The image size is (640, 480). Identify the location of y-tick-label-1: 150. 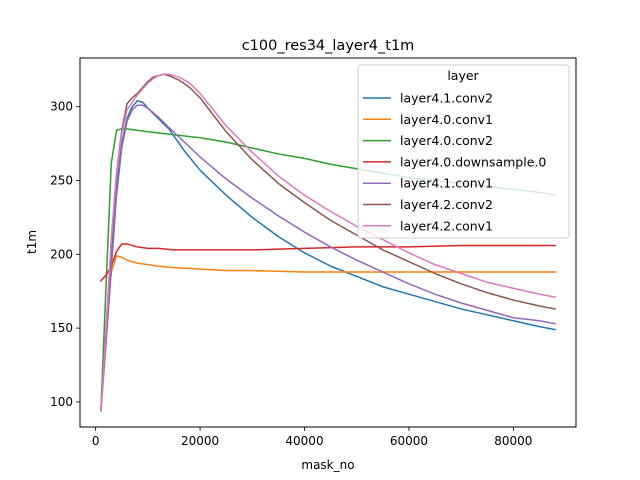
(61, 328).